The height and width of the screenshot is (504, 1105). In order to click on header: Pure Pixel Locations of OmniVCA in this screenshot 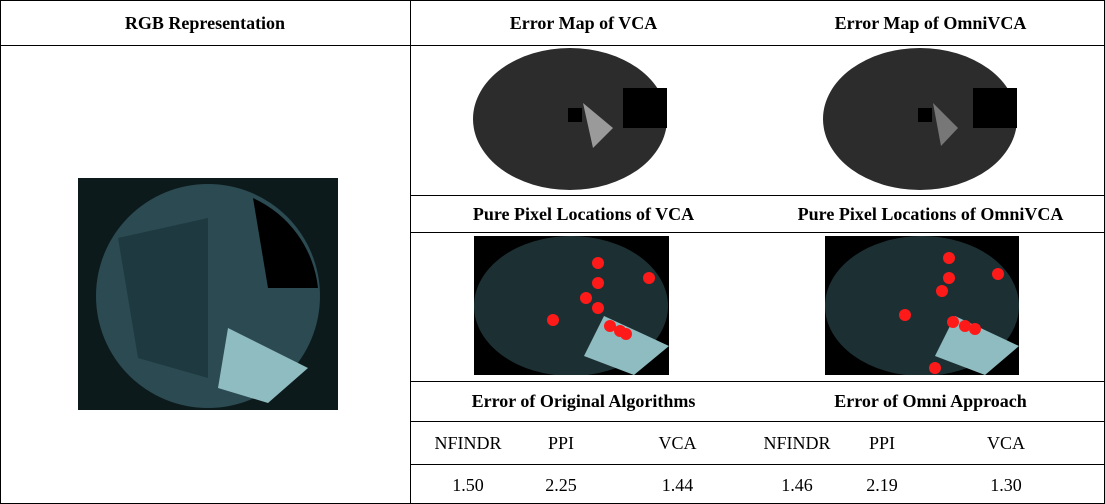, I will do `click(930, 214)`.